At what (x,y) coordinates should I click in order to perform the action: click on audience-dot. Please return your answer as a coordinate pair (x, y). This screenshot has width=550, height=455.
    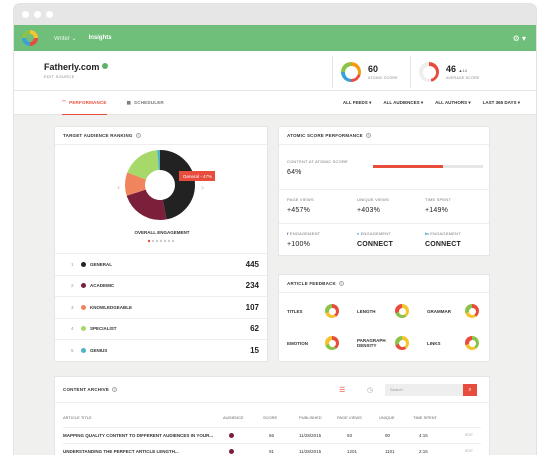
    Looking at the image, I should click on (231, 435).